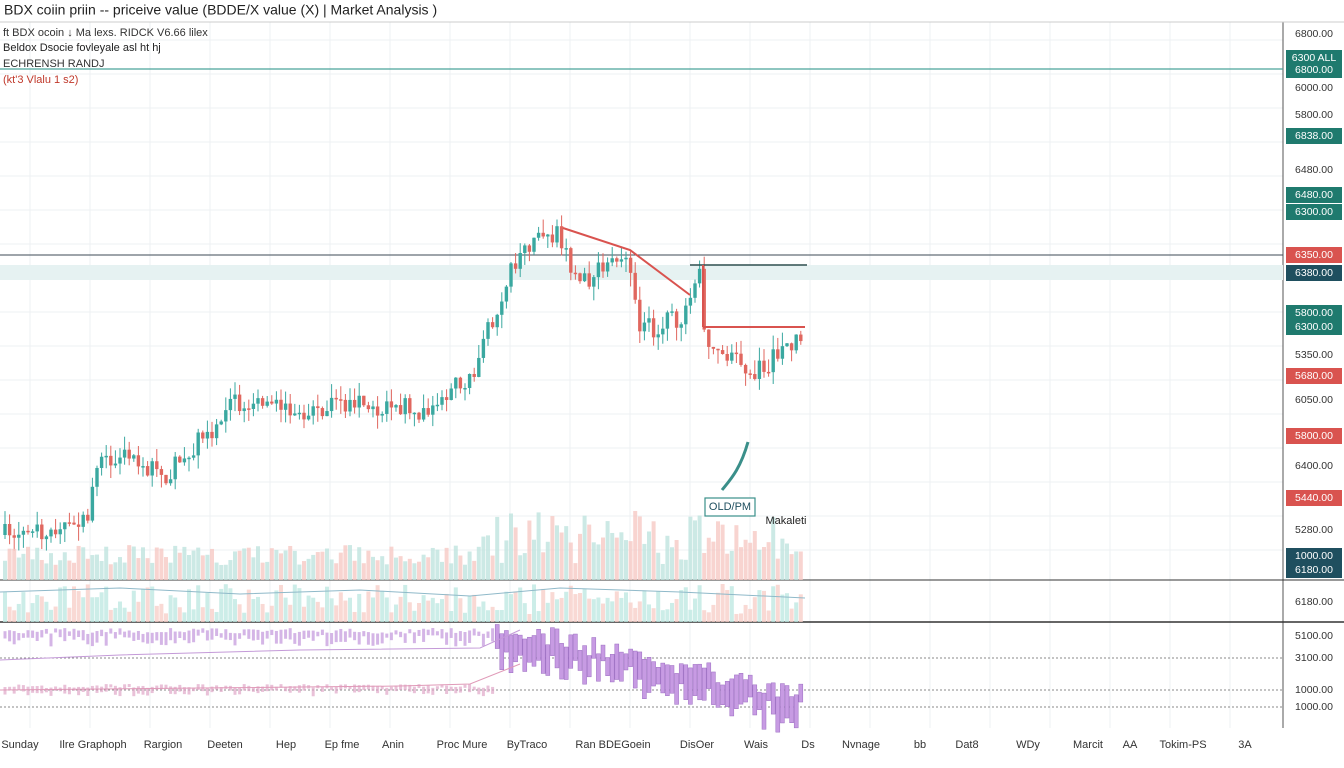 The image size is (1344, 768). What do you see at coordinates (403, 593) in the screenshot?
I see `ma-line` at bounding box center [403, 593].